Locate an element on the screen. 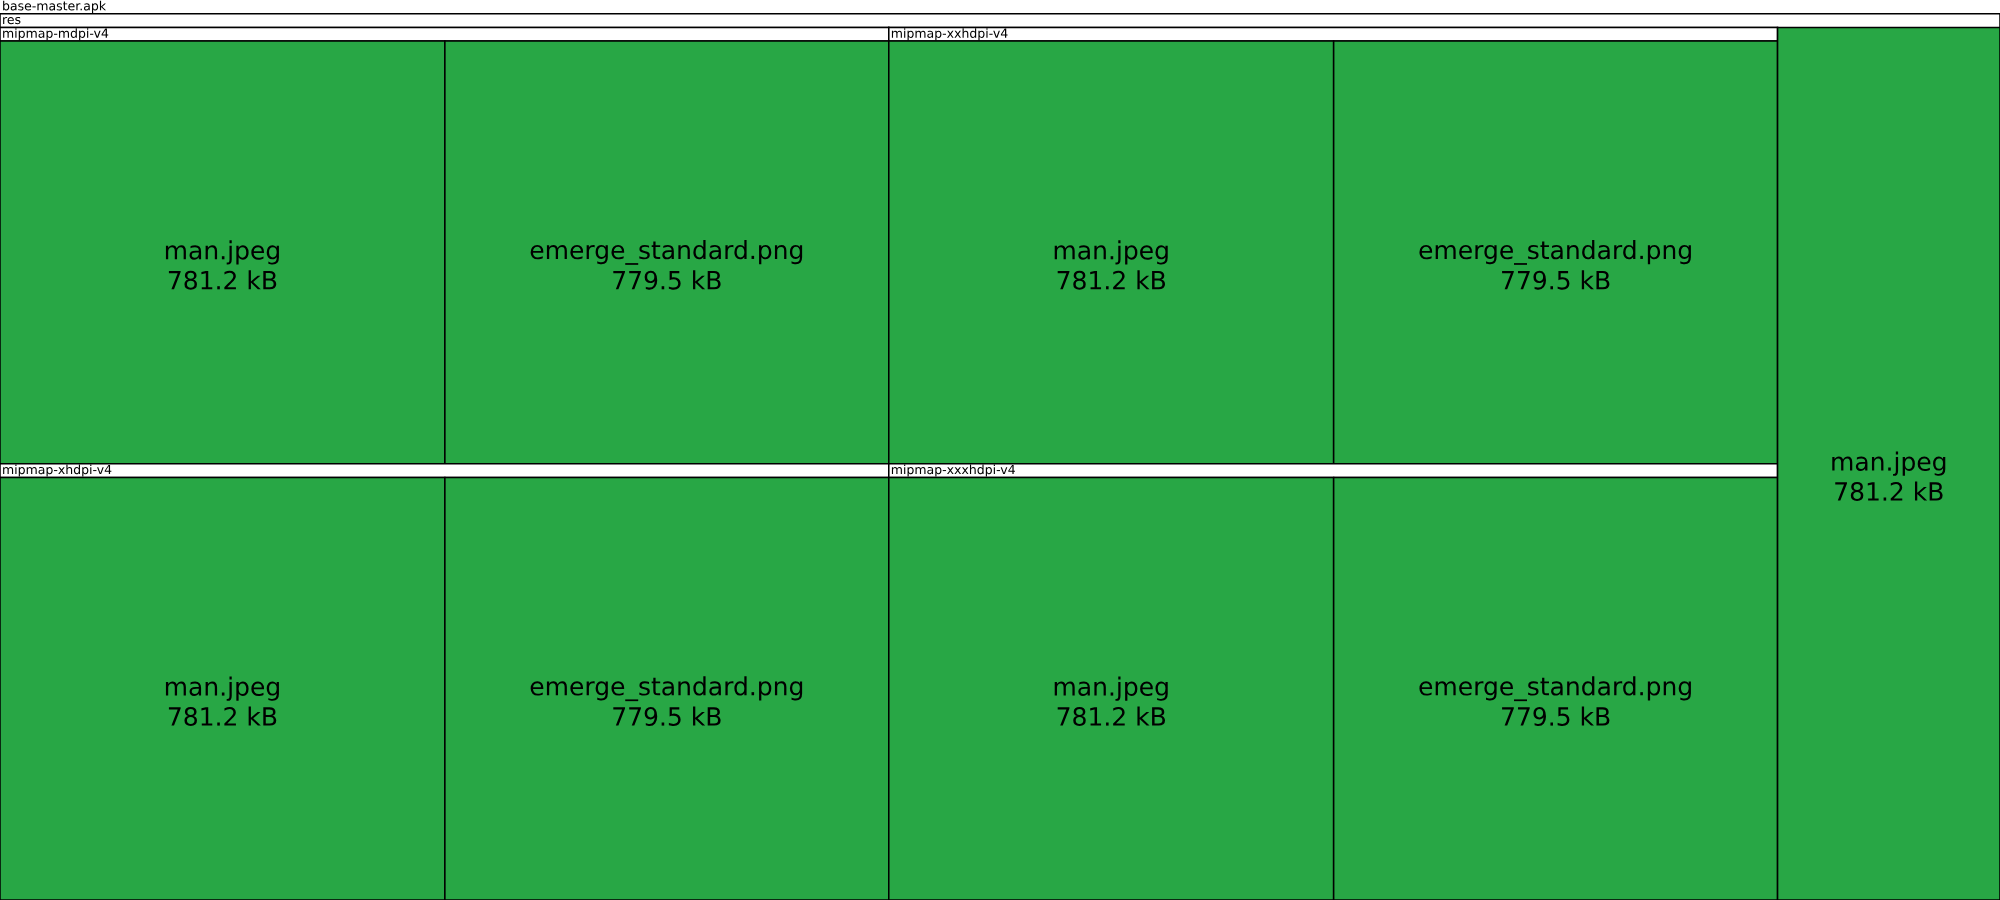 The height and width of the screenshot is (900, 2000). series-label: mipmap-xxhdpi-v4 is located at coordinates (949, 34).